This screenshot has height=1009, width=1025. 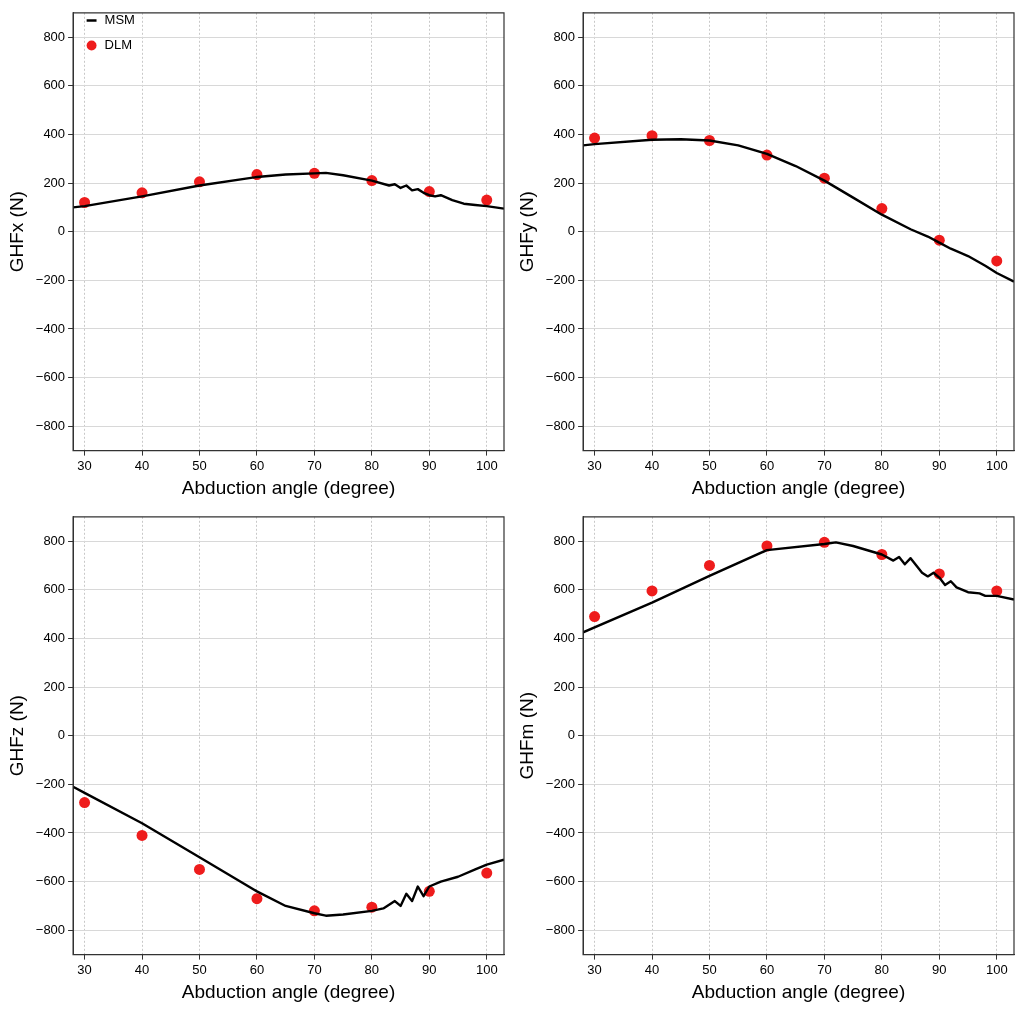 What do you see at coordinates (118, 45) in the screenshot?
I see `legend-label: DLM` at bounding box center [118, 45].